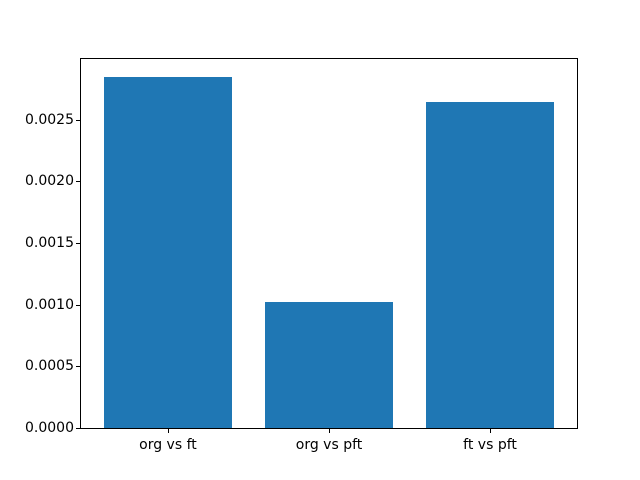 The height and width of the screenshot is (480, 640). Describe the element at coordinates (490, 445) in the screenshot. I see `x-tick-label: ft vs pft` at that location.